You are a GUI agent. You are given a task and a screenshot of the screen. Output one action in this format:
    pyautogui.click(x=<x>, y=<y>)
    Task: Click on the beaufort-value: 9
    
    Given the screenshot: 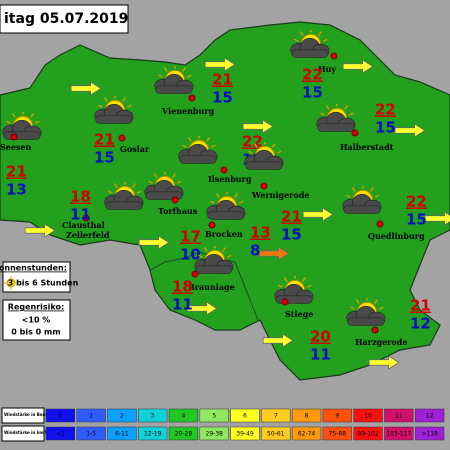 What is the action you would take?
    pyautogui.click(x=337, y=416)
    